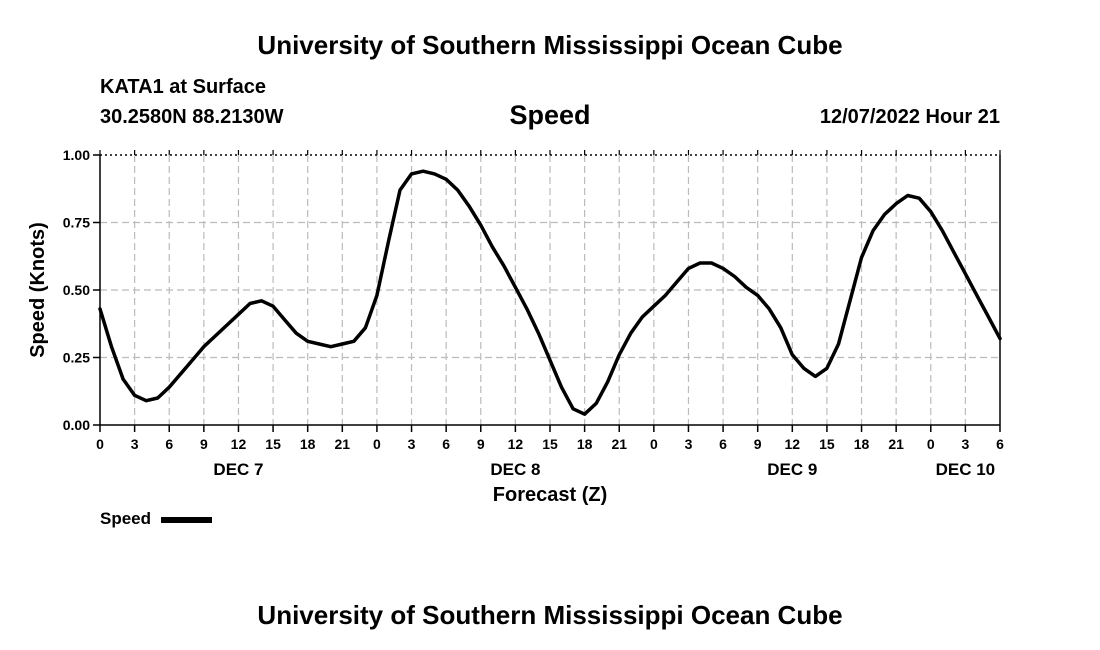 The width and height of the screenshot is (1100, 650). I want to click on y-tick-label: 1.00, so click(76, 155).